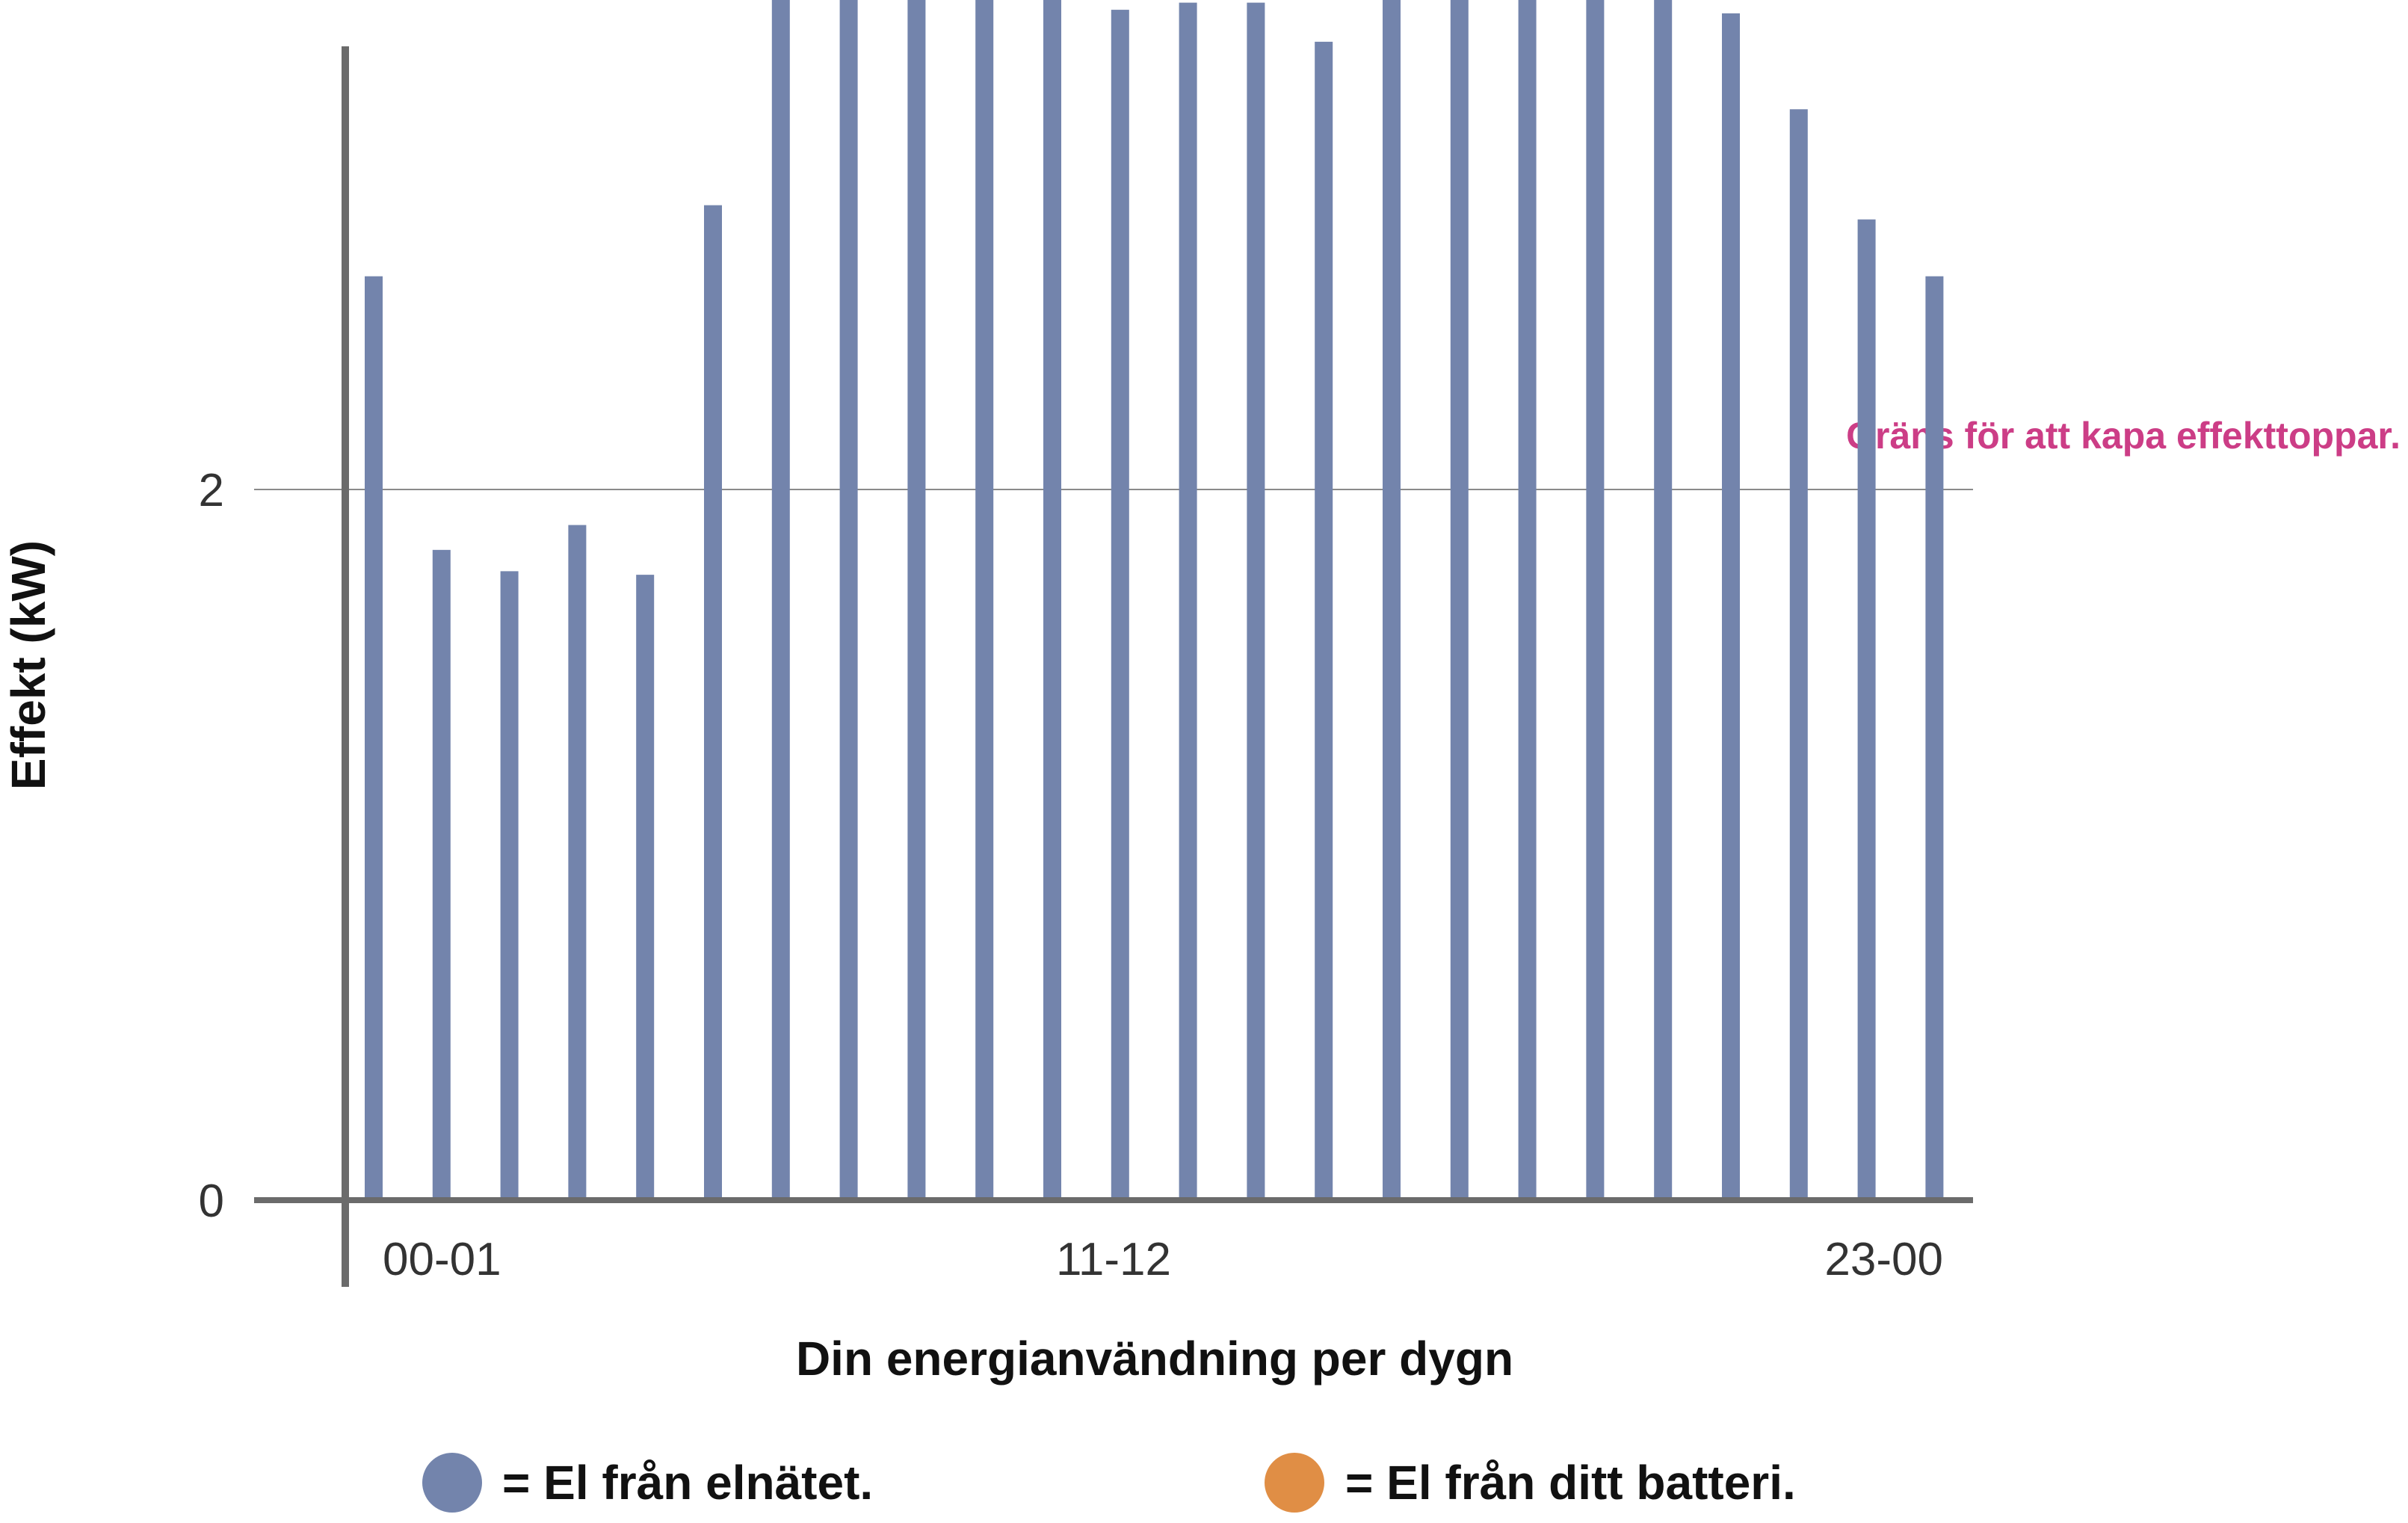 This screenshot has height=1523, width=2408. What do you see at coordinates (442, 1259) in the screenshot?
I see `x-tick-label: 00-01` at bounding box center [442, 1259].